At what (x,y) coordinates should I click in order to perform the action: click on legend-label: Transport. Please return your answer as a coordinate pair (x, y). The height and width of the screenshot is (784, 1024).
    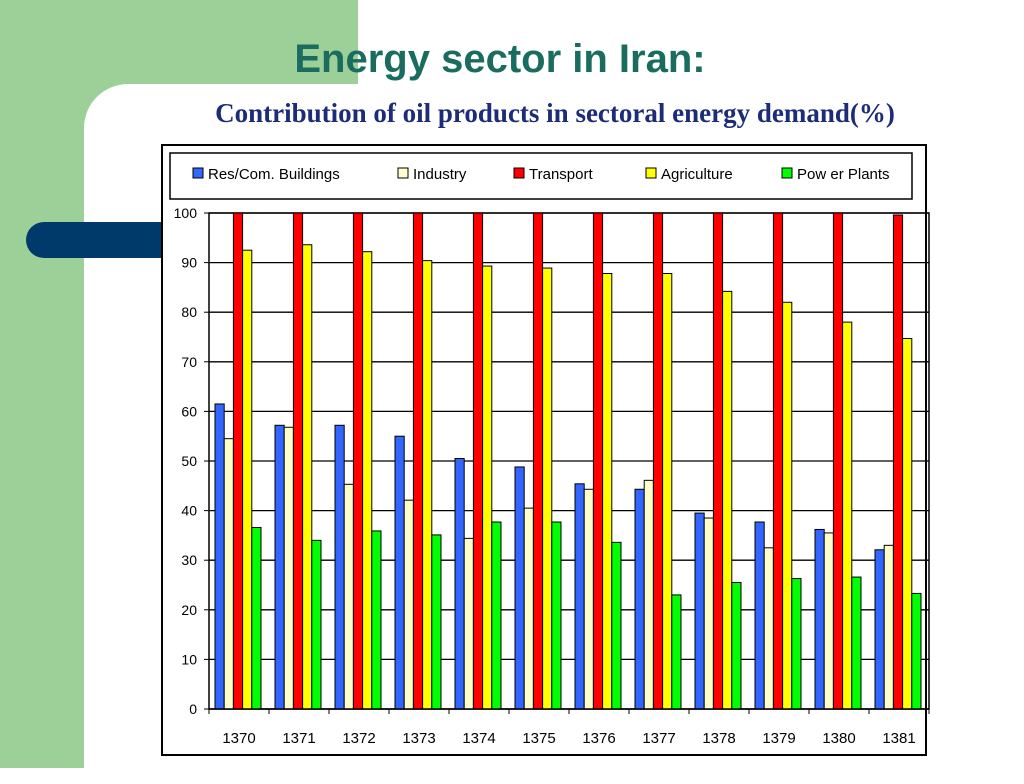
    Looking at the image, I should click on (561, 174).